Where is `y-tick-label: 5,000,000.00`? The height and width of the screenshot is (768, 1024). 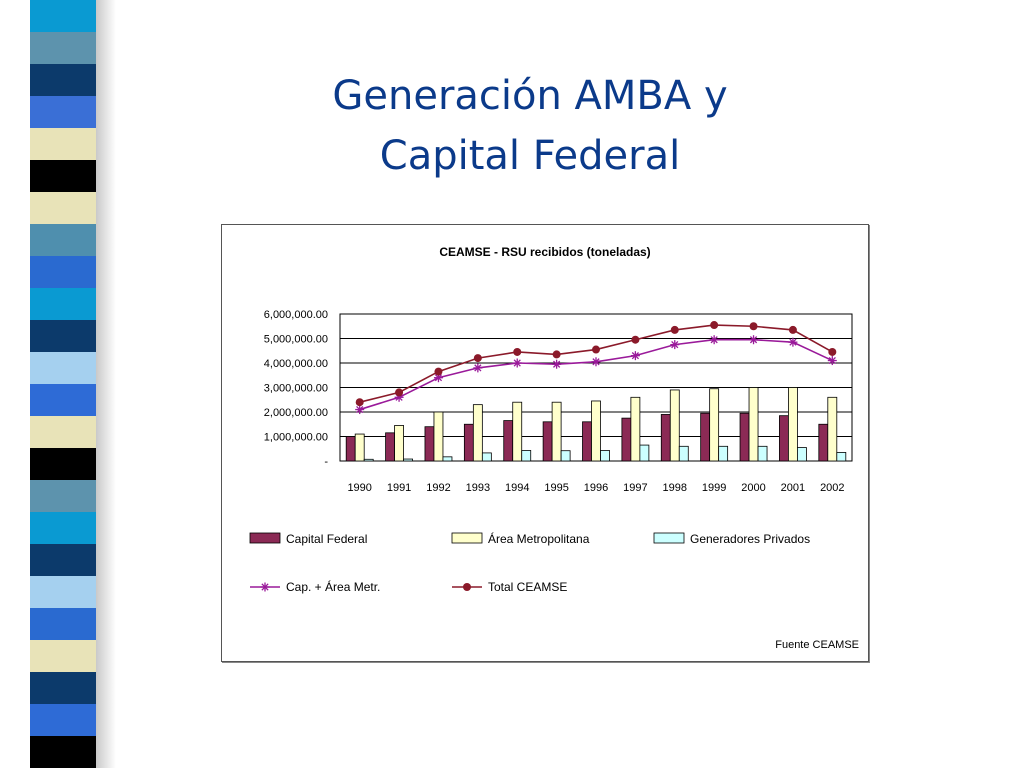 y-tick-label: 5,000,000.00 is located at coordinates (296, 340).